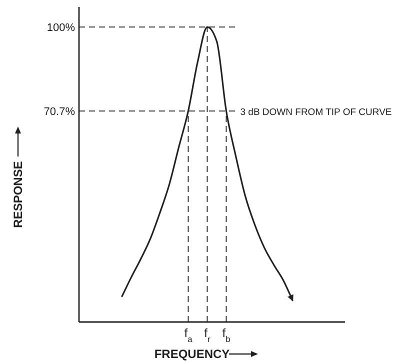  What do you see at coordinates (316, 112) in the screenshot?
I see `ref-line-label: 3 dB DOWN FROM TIP OF CURVE` at bounding box center [316, 112].